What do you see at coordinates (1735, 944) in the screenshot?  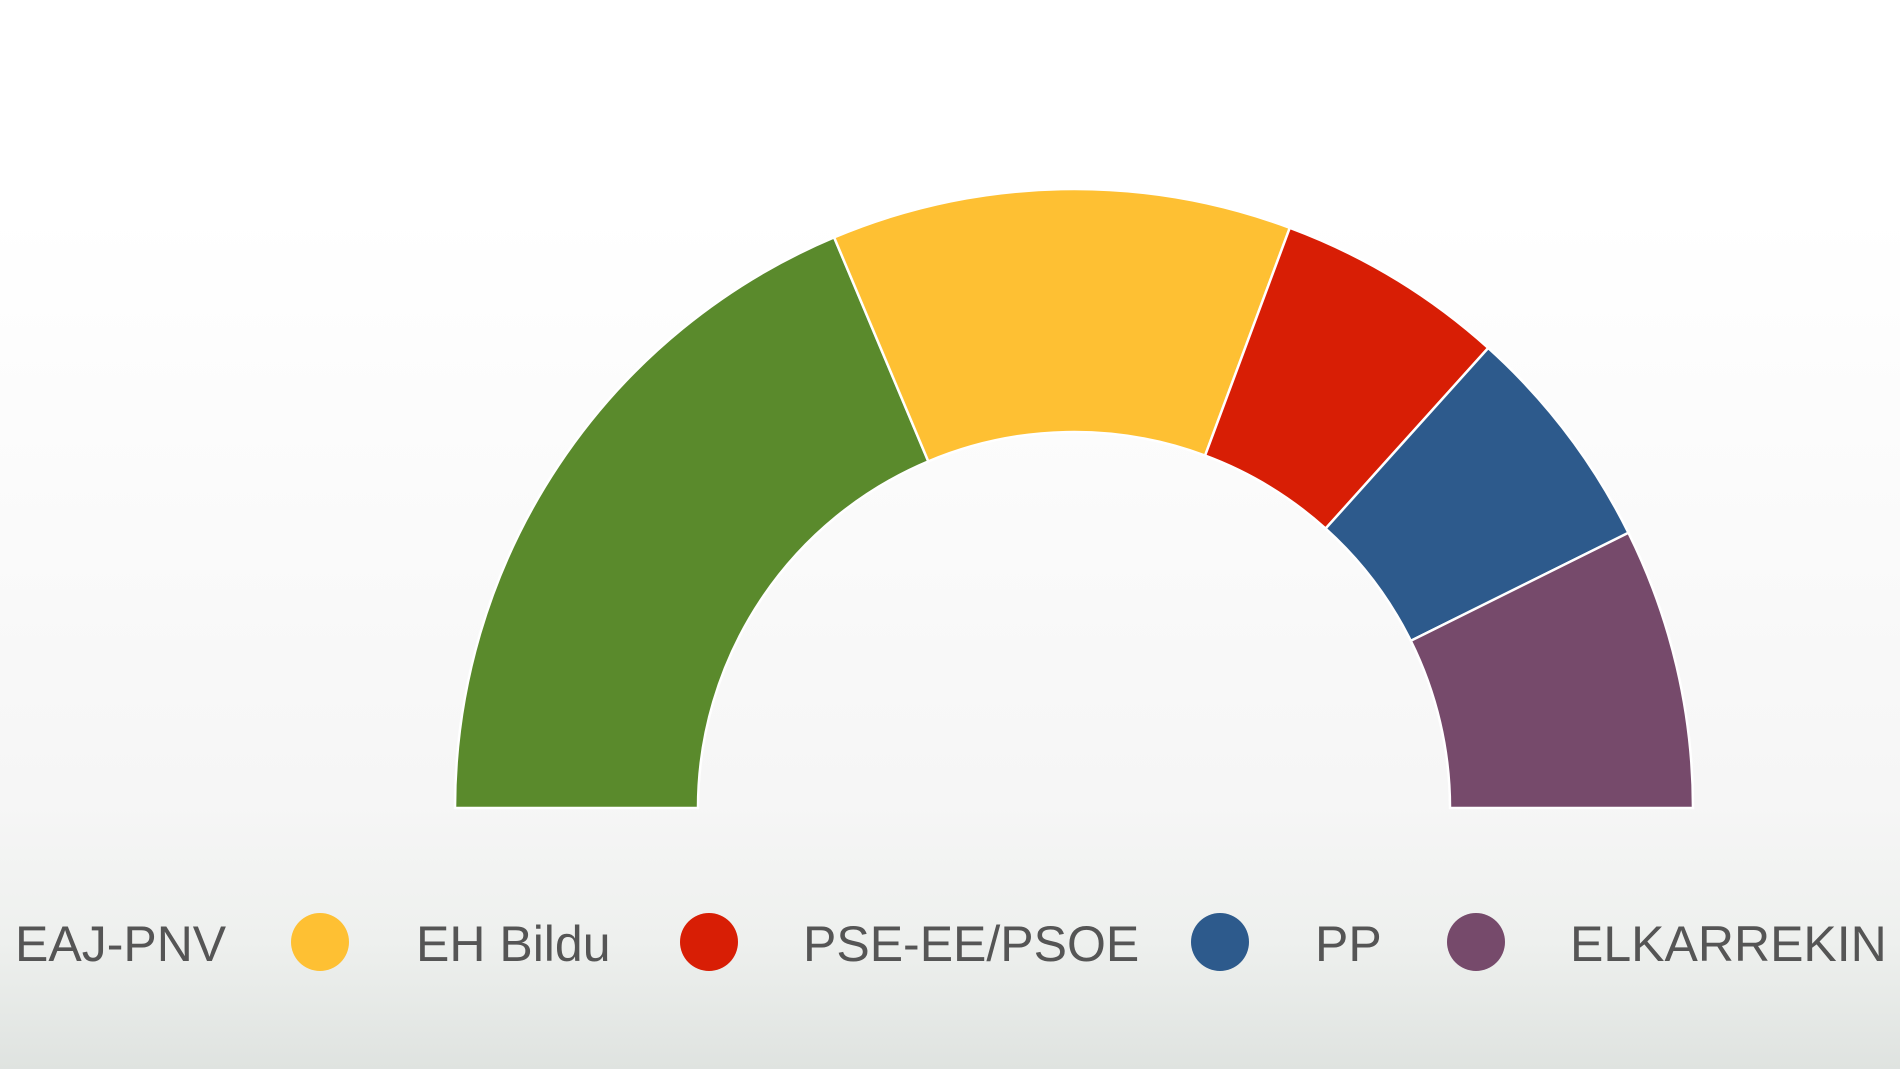 I see `legend-label: ELKARREKIN PODEMOS` at bounding box center [1735, 944].